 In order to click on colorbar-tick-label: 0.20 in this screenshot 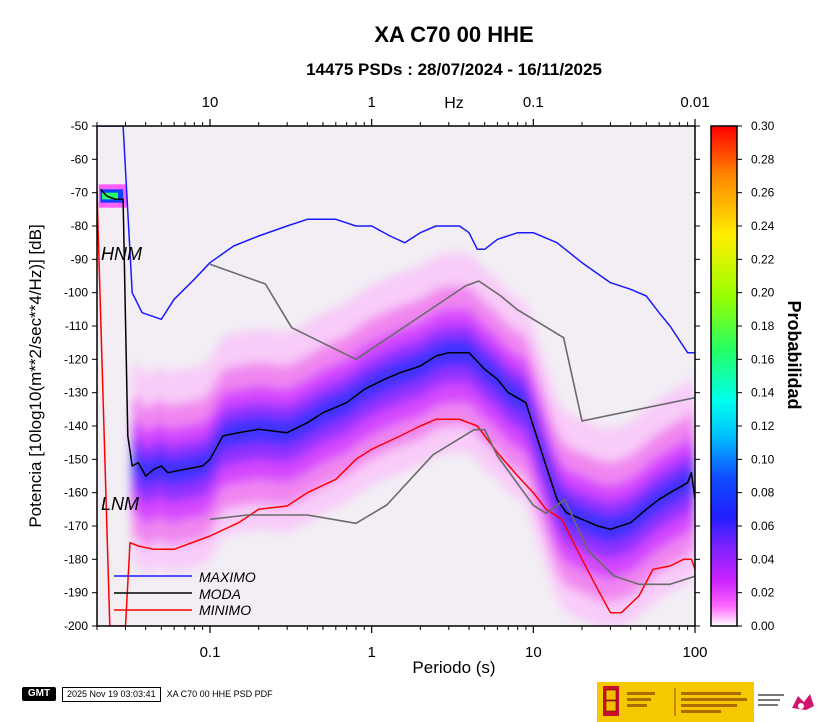, I will do `click(763, 293)`.